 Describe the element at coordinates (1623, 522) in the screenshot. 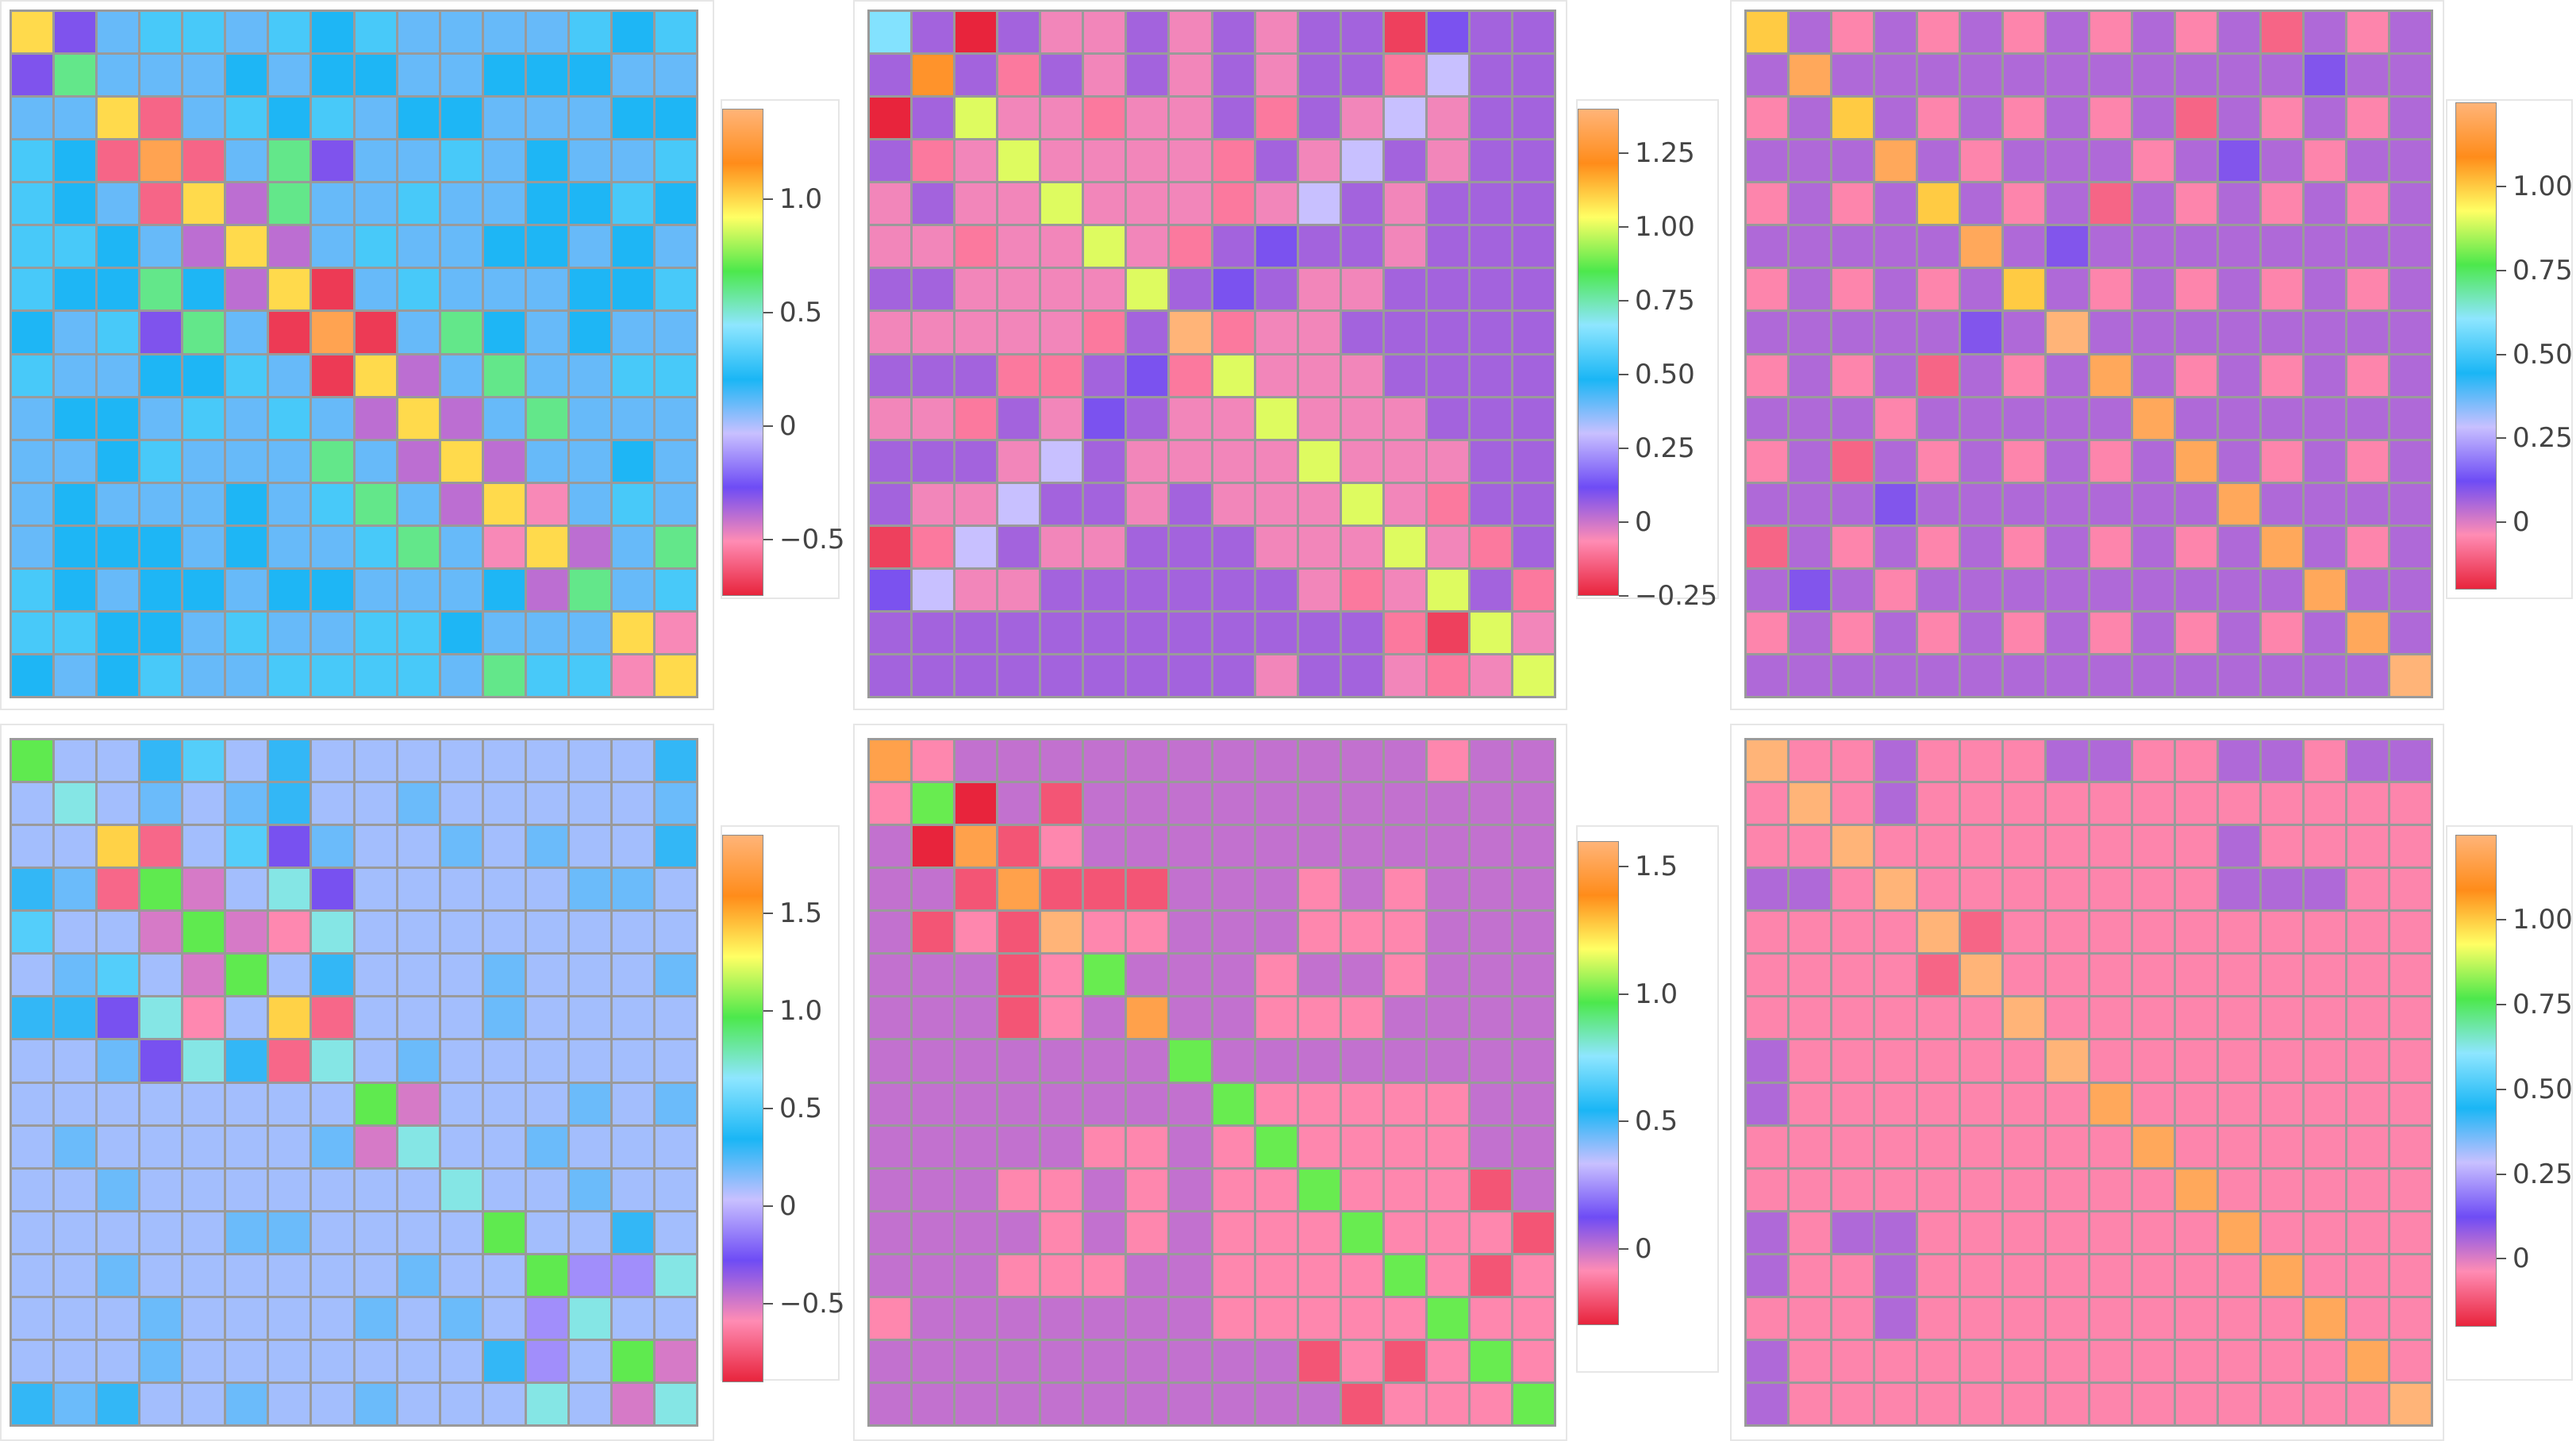

I see `colorbar-tick` at that location.